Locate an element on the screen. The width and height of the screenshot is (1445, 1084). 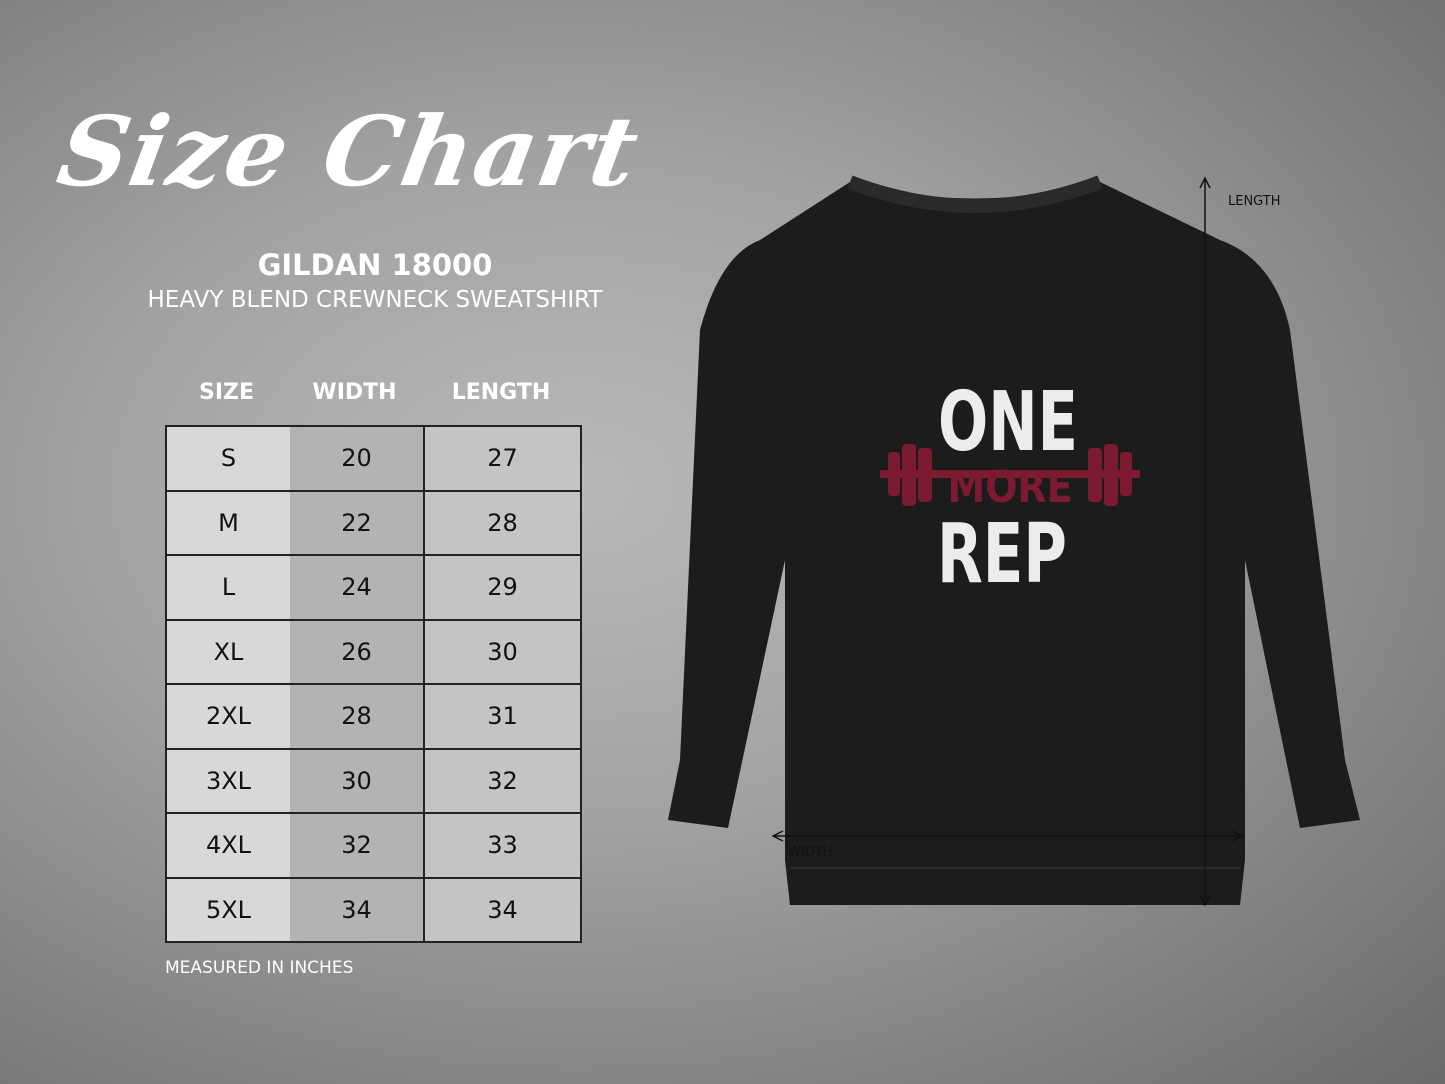
width-cell: 20 is located at coordinates (357, 458).